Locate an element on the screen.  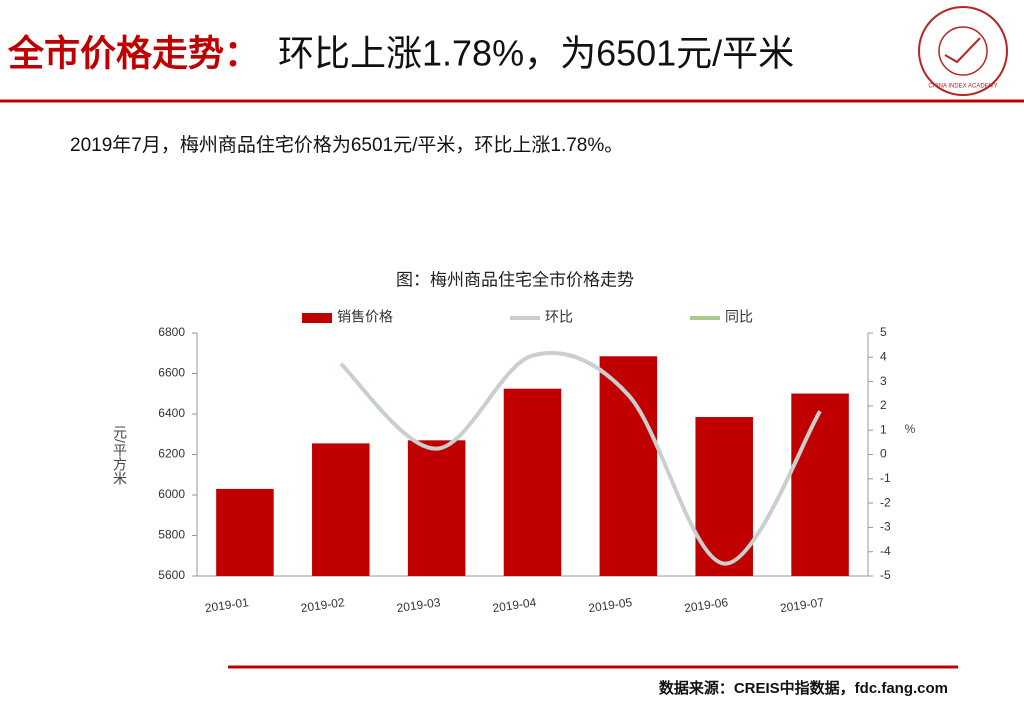
logo-text: CHINA INDEX ACADEMY is located at coordinates (962, 87).